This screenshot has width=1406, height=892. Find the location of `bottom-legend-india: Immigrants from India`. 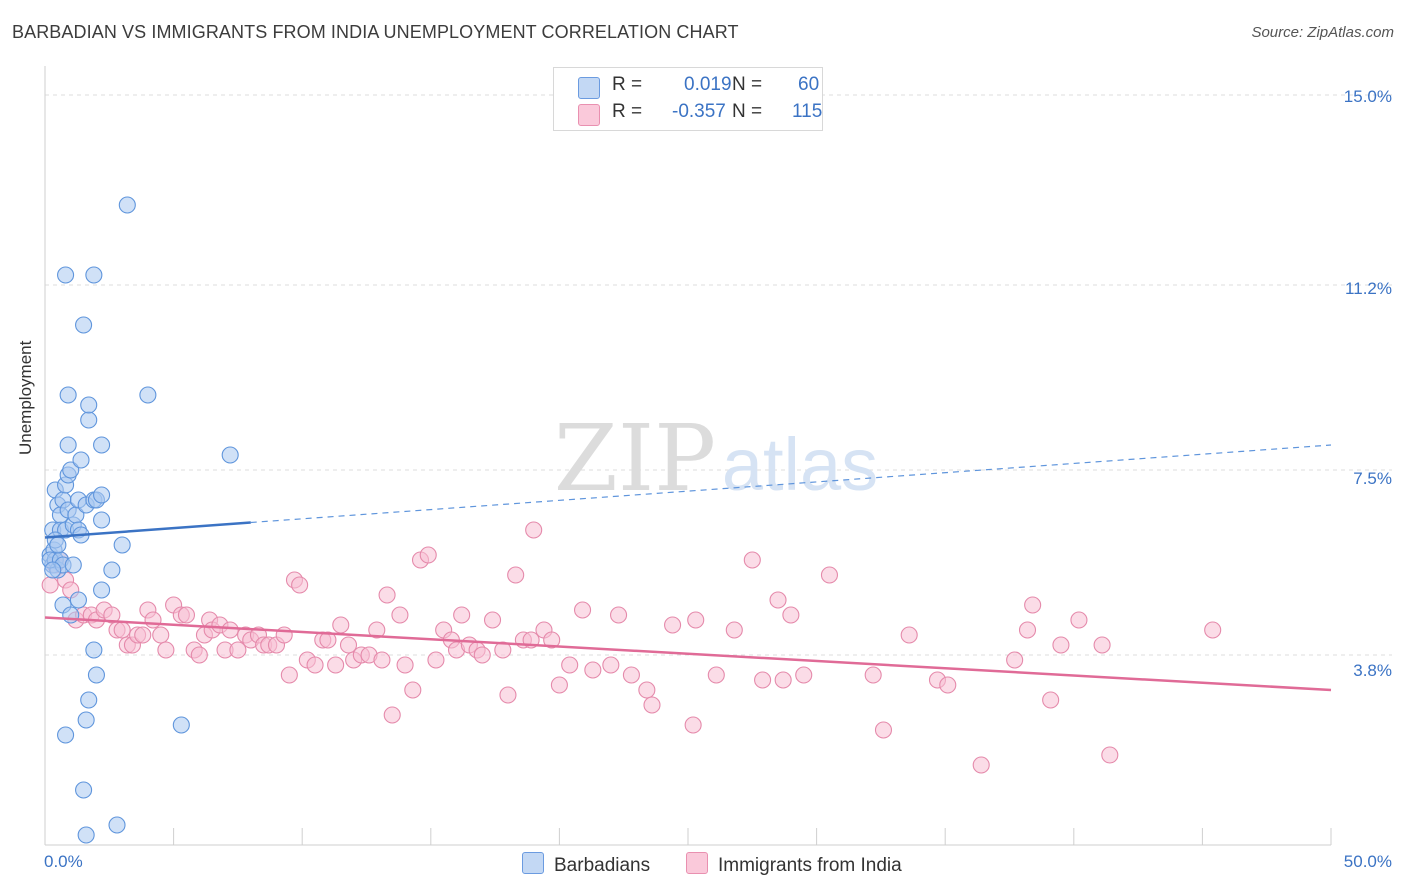

bottom-legend-india: Immigrants from India is located at coordinates (794, 864).